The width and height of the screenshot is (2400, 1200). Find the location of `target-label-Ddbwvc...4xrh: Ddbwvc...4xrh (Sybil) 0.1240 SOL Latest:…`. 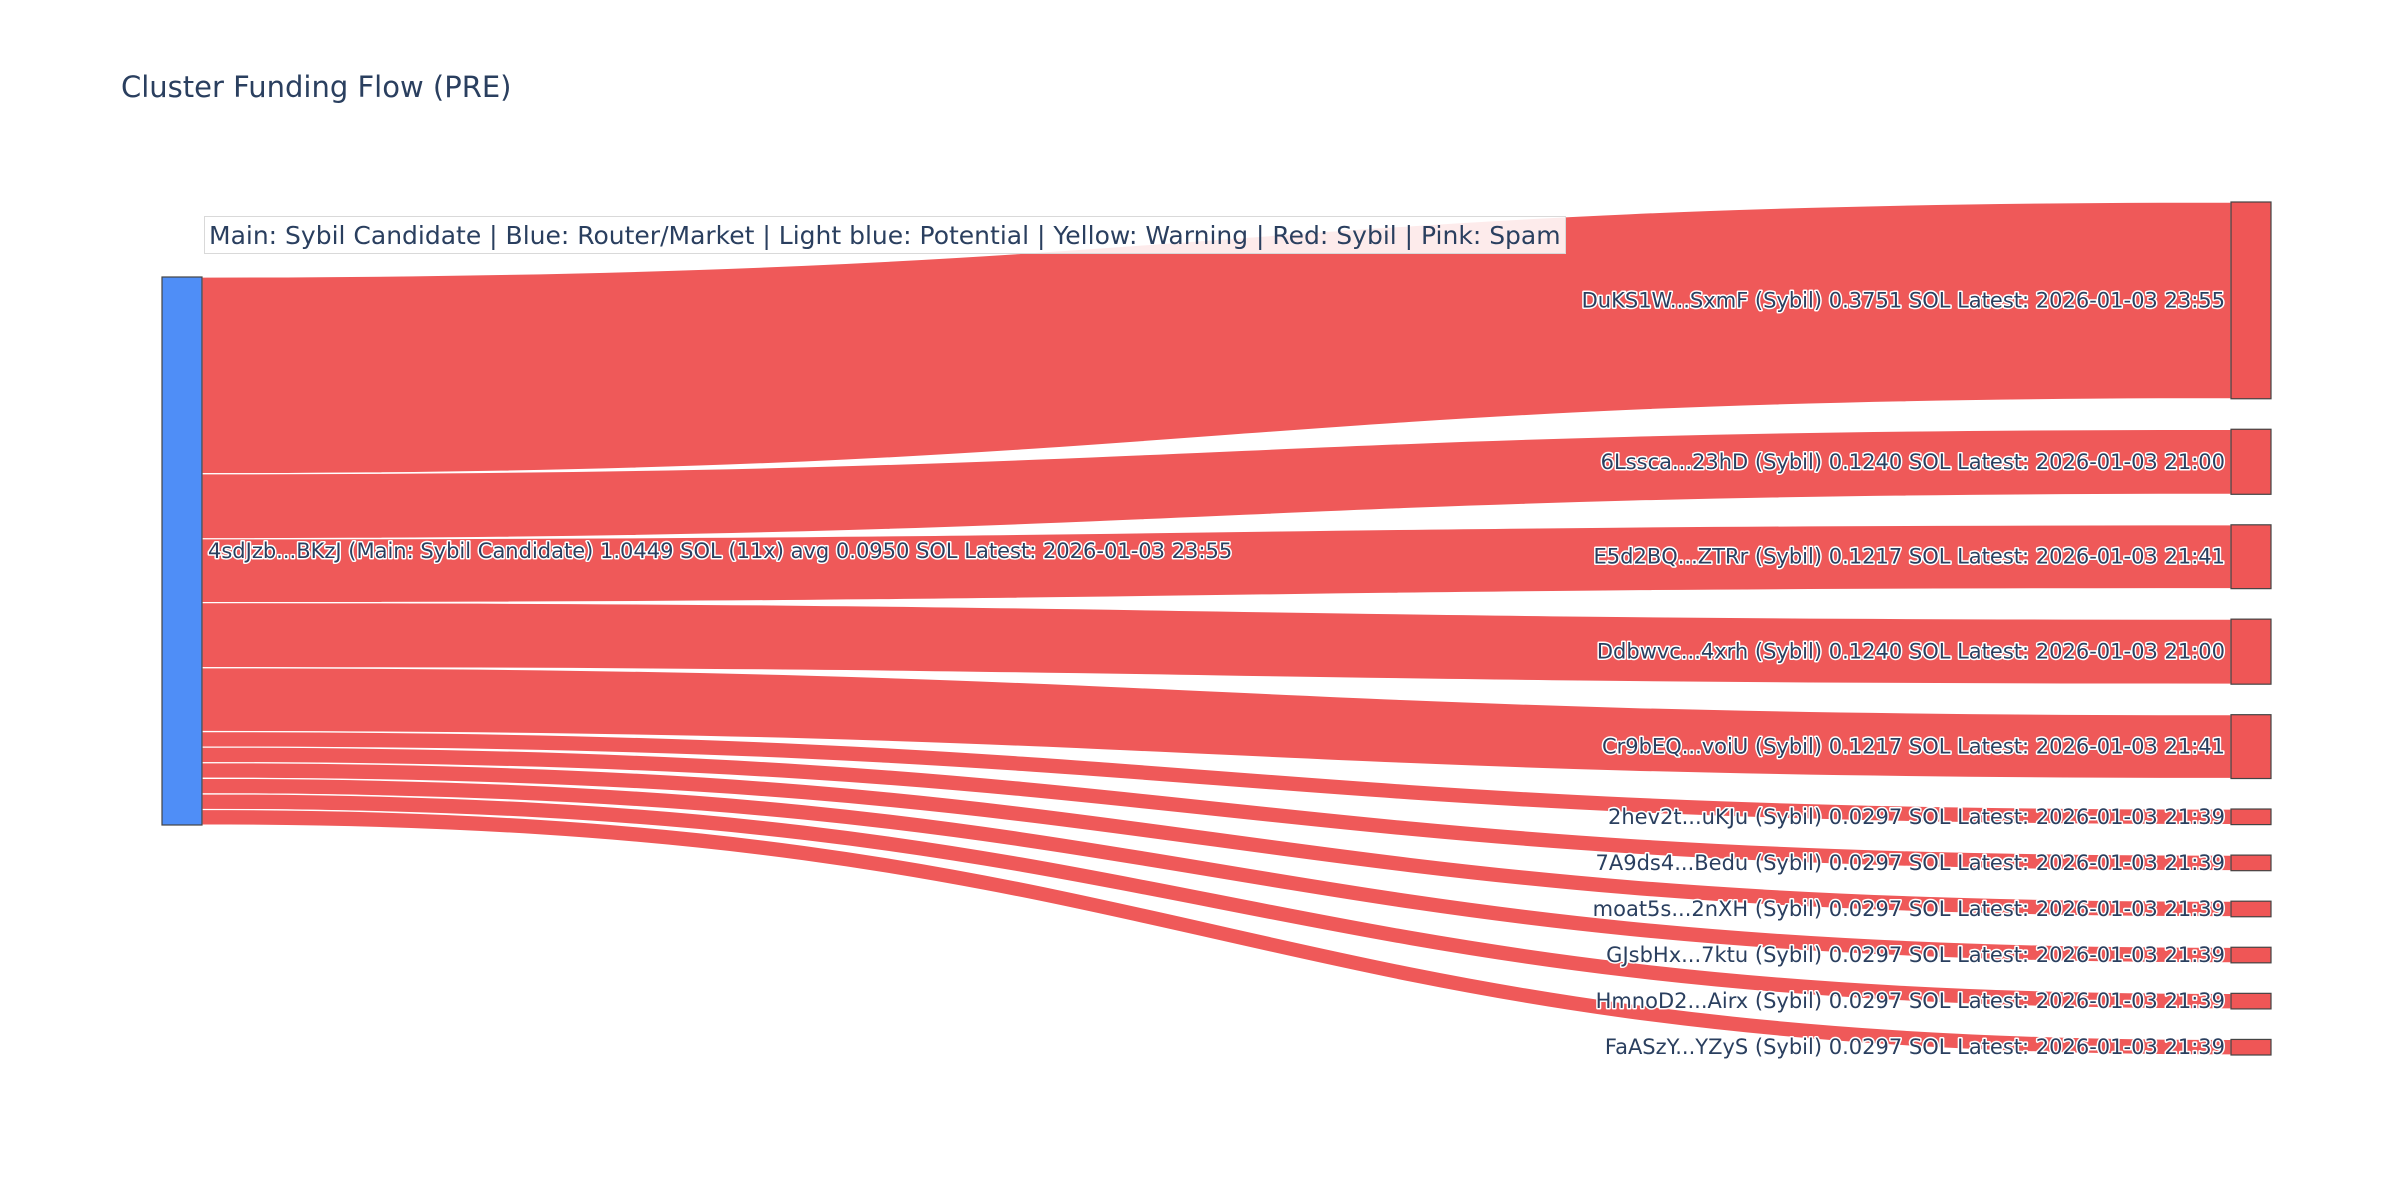

target-label-Ddbwvc...4xrh: Ddbwvc...4xrh (Sybil) 0.1240 SOL Latest:… is located at coordinates (1911, 652).